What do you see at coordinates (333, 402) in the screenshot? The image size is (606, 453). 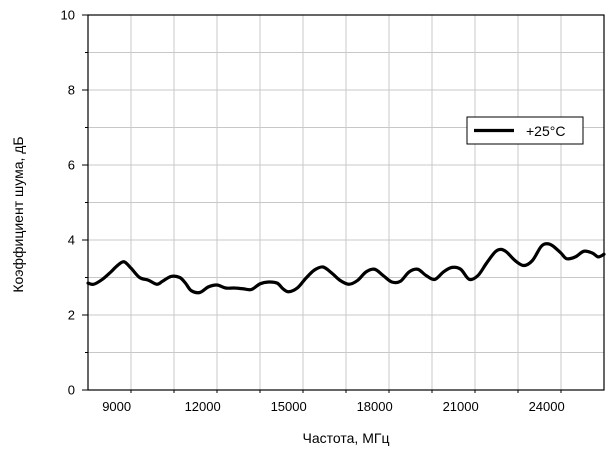 I see `x-axis-ticks: 9000 12000 15000 18000 21000 24000` at bounding box center [333, 402].